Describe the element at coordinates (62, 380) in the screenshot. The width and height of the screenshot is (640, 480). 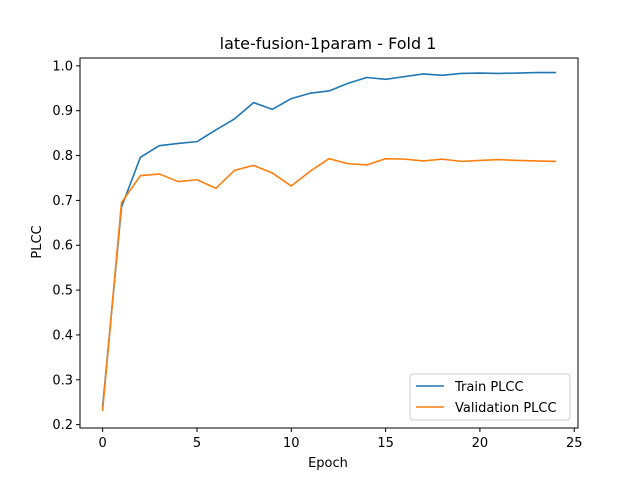
I see `y-tick-label: 0.3` at that location.